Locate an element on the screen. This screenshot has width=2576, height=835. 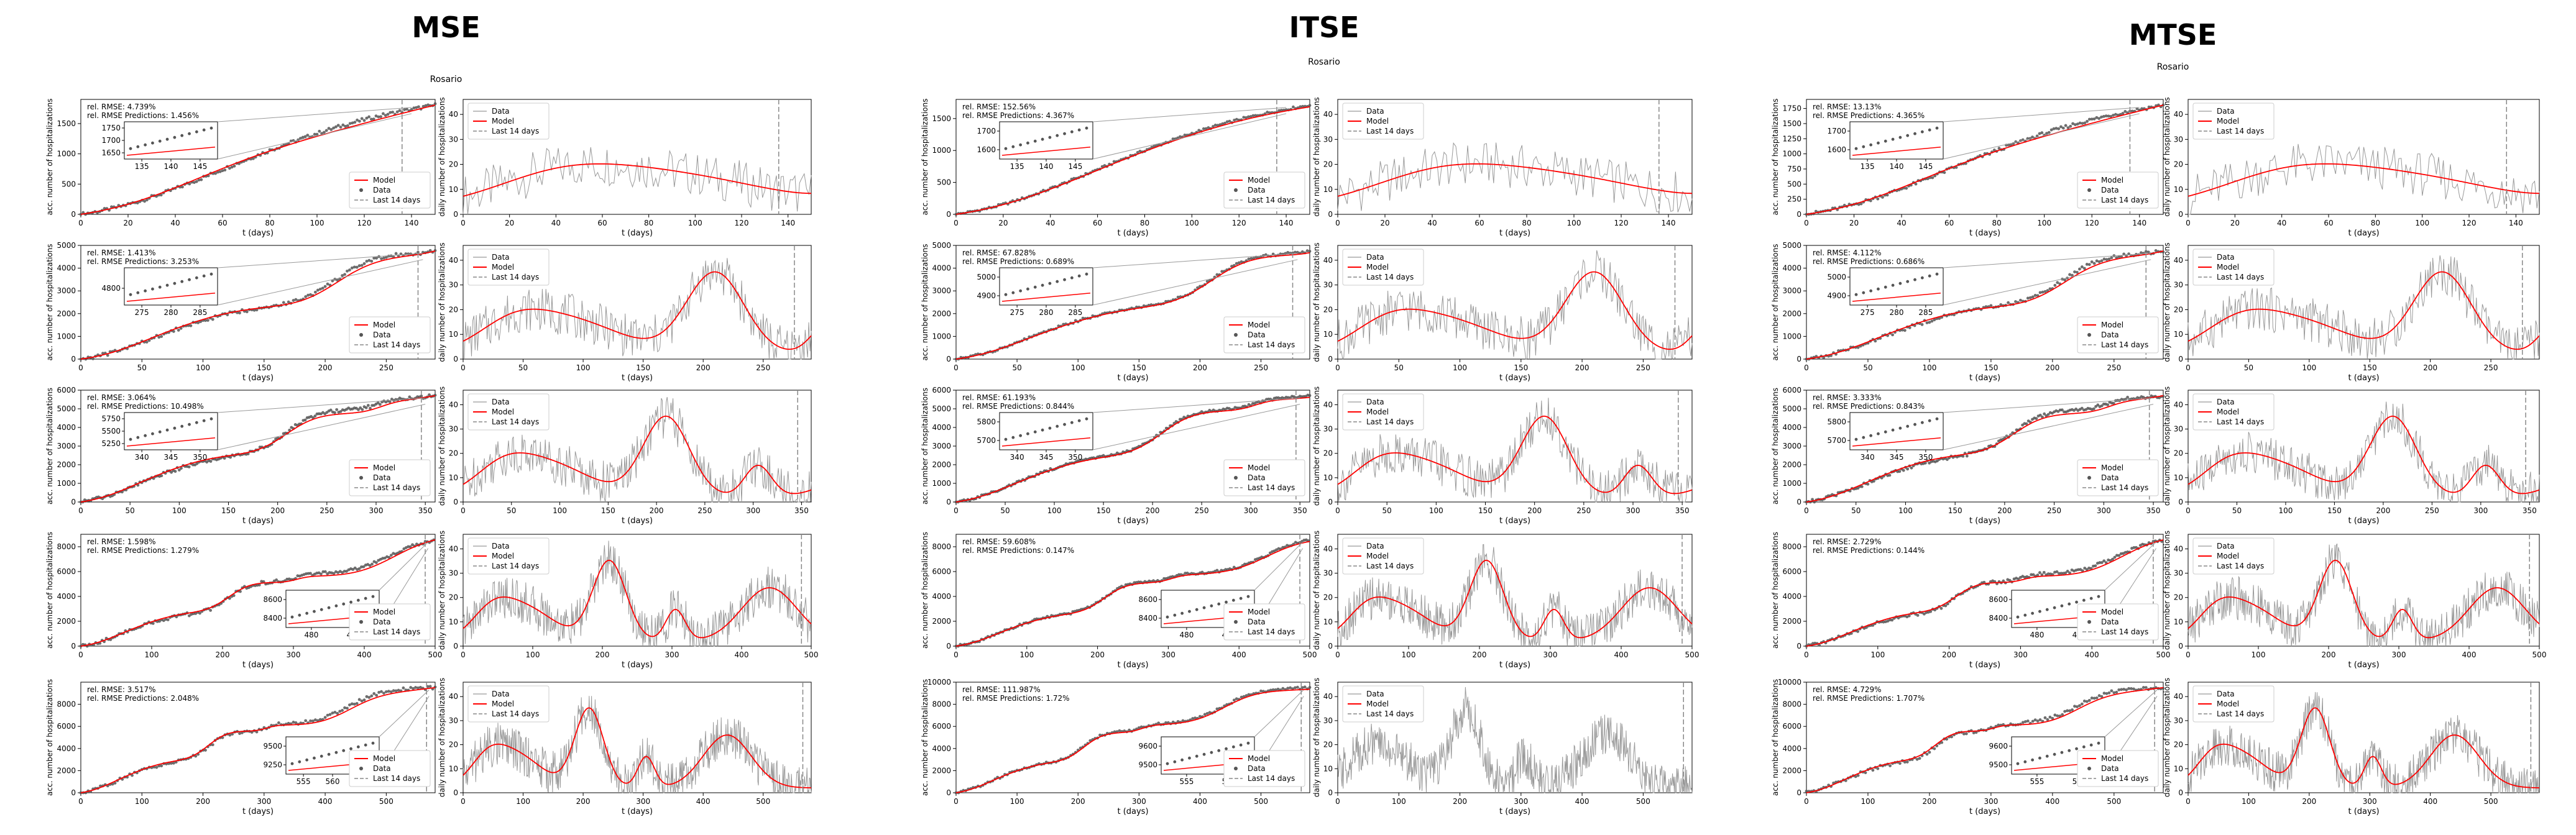
daily-xtick-label: 500 is located at coordinates (2491, 801).